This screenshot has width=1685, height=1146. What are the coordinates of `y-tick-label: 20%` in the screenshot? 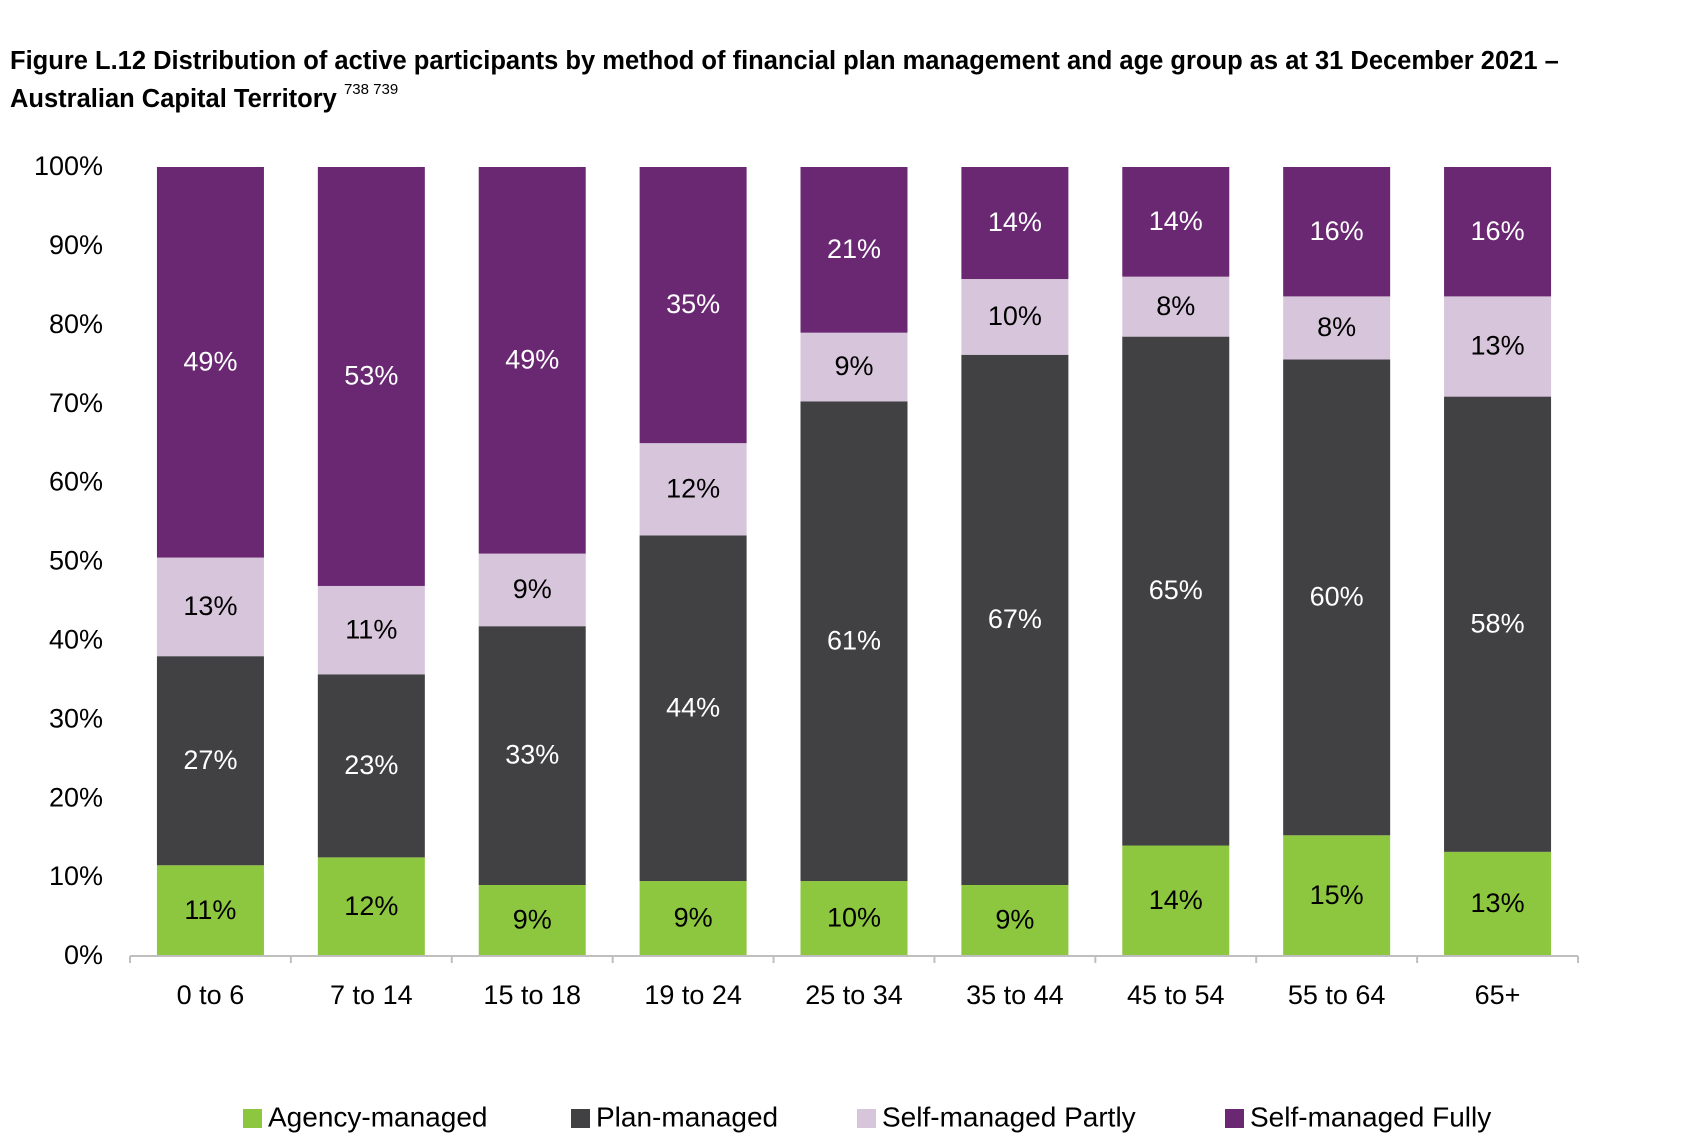 It's located at (76, 797).